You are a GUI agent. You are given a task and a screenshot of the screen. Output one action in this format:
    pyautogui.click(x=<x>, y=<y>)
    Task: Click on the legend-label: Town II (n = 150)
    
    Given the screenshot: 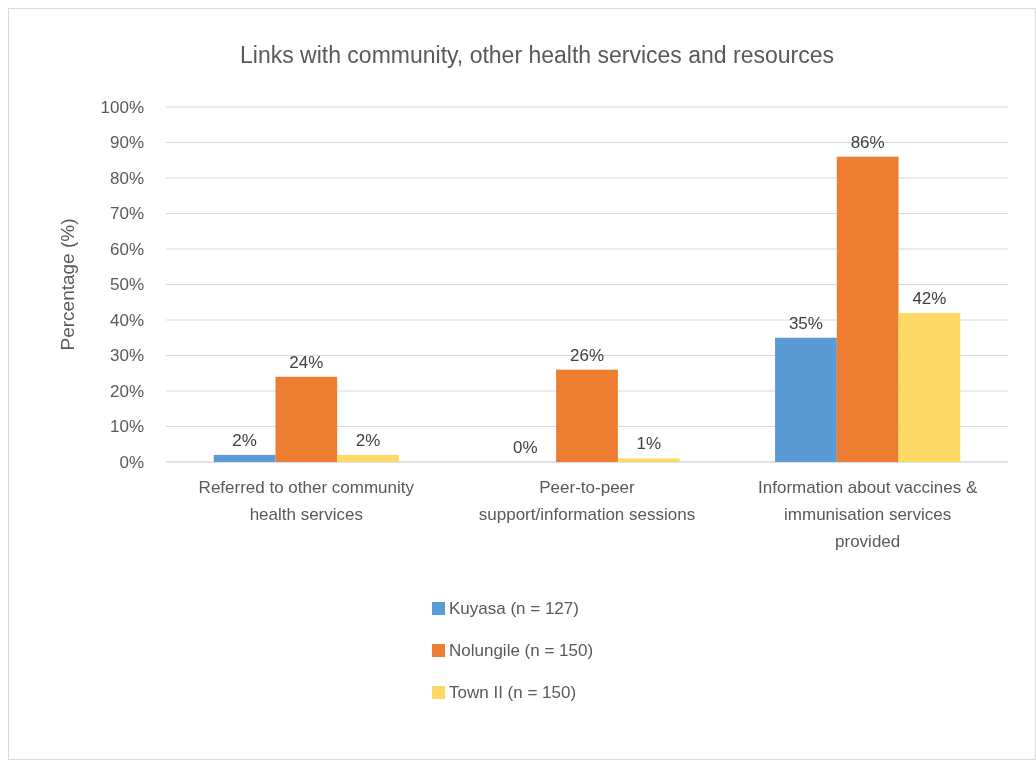 What is the action you would take?
    pyautogui.click(x=513, y=692)
    